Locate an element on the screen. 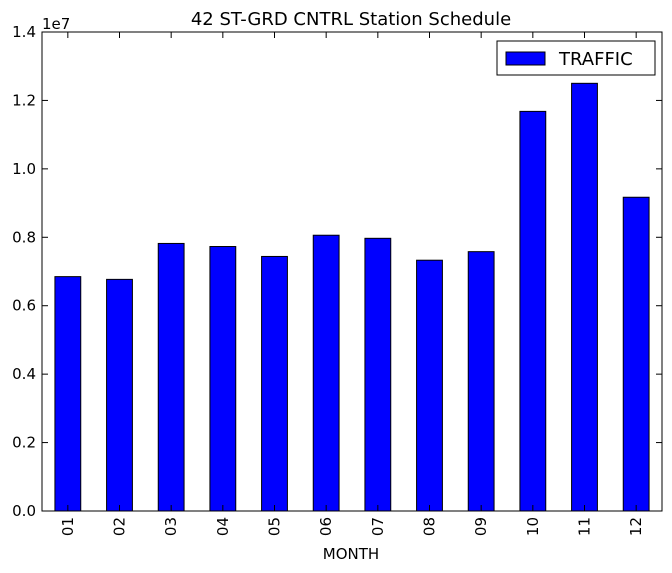 Image resolution: width=672 pixels, height=573 pixels. x-tick-label: 07 is located at coordinates (378, 526).